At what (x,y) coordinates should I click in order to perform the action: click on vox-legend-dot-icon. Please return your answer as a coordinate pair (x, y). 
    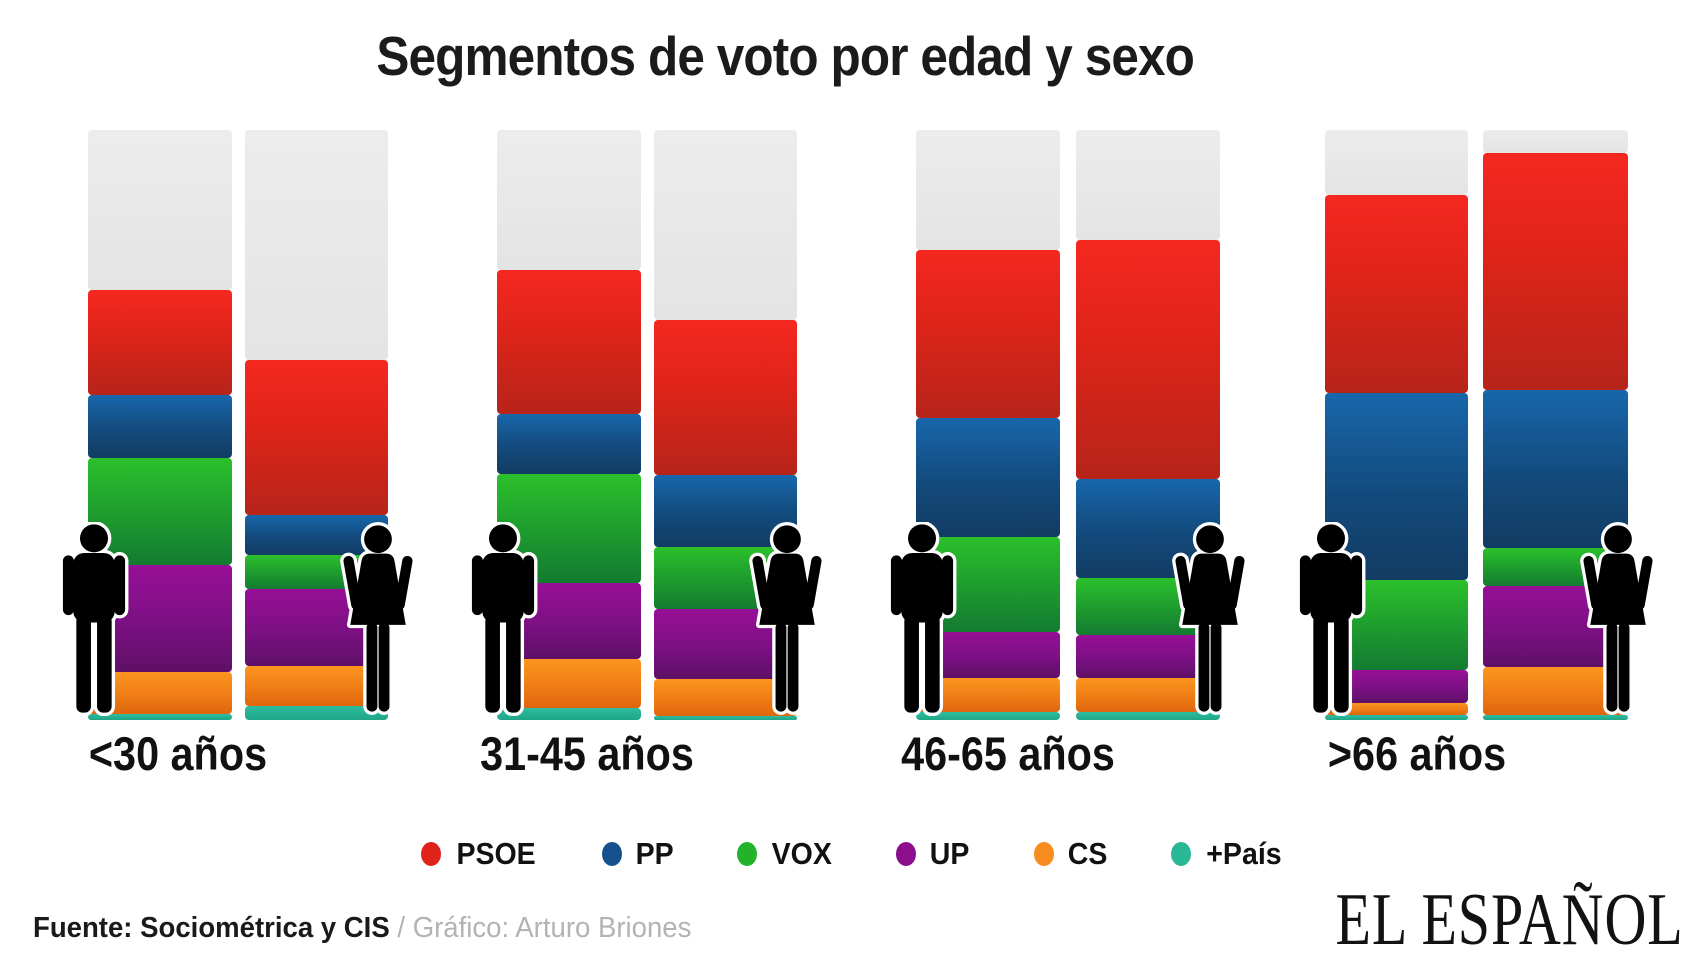
    Looking at the image, I should click on (747, 854).